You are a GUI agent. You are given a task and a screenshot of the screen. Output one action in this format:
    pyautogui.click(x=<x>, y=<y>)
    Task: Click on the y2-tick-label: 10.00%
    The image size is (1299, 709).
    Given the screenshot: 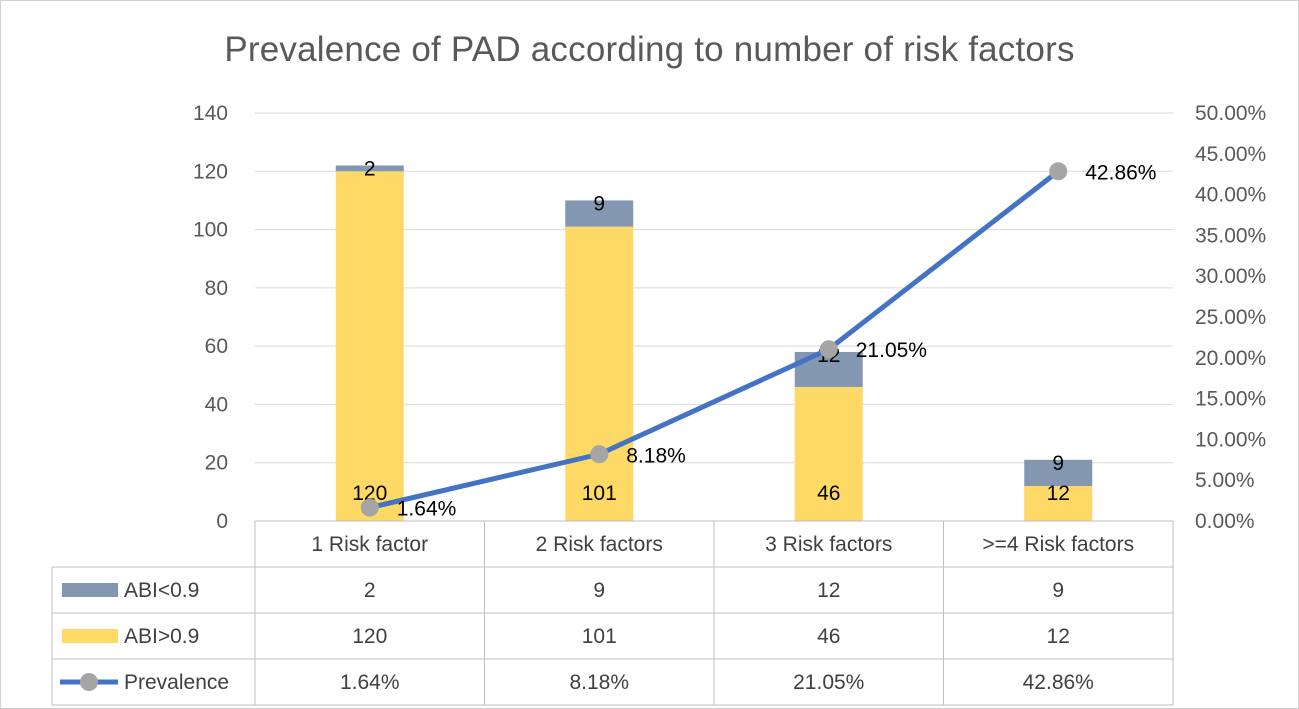 What is the action you would take?
    pyautogui.click(x=1230, y=439)
    